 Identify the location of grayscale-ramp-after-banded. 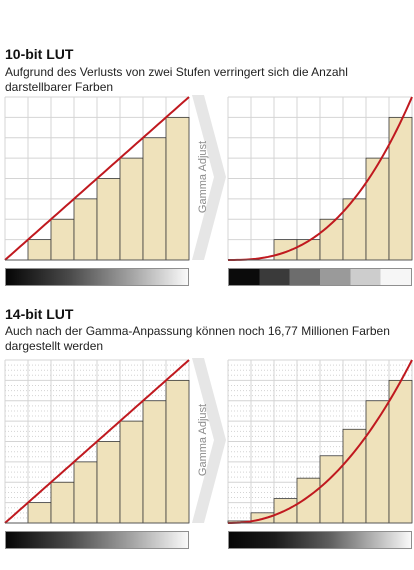
(320, 277).